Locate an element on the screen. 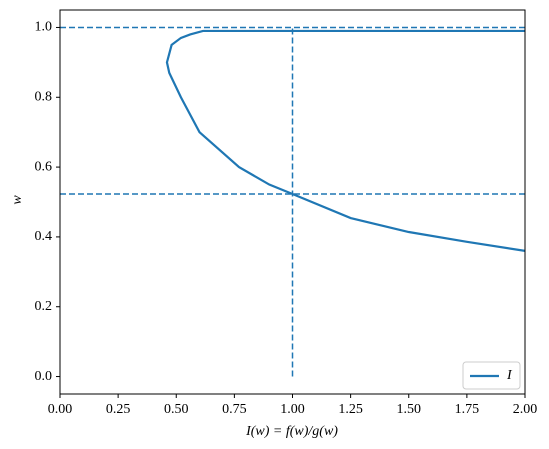  legend-label: I is located at coordinates (509, 375).